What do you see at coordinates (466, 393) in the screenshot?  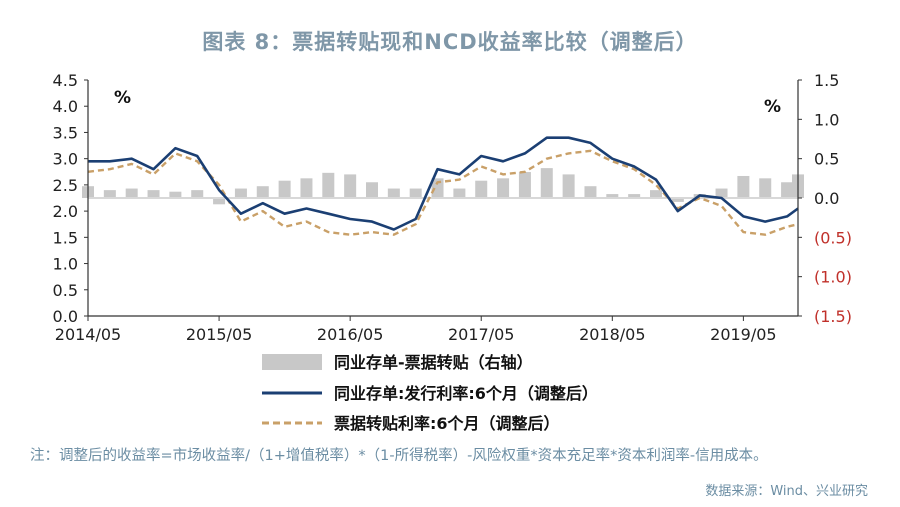 I see `legend-label-ncd: 同业存单:发行利率:6个月（调整后）` at bounding box center [466, 393].